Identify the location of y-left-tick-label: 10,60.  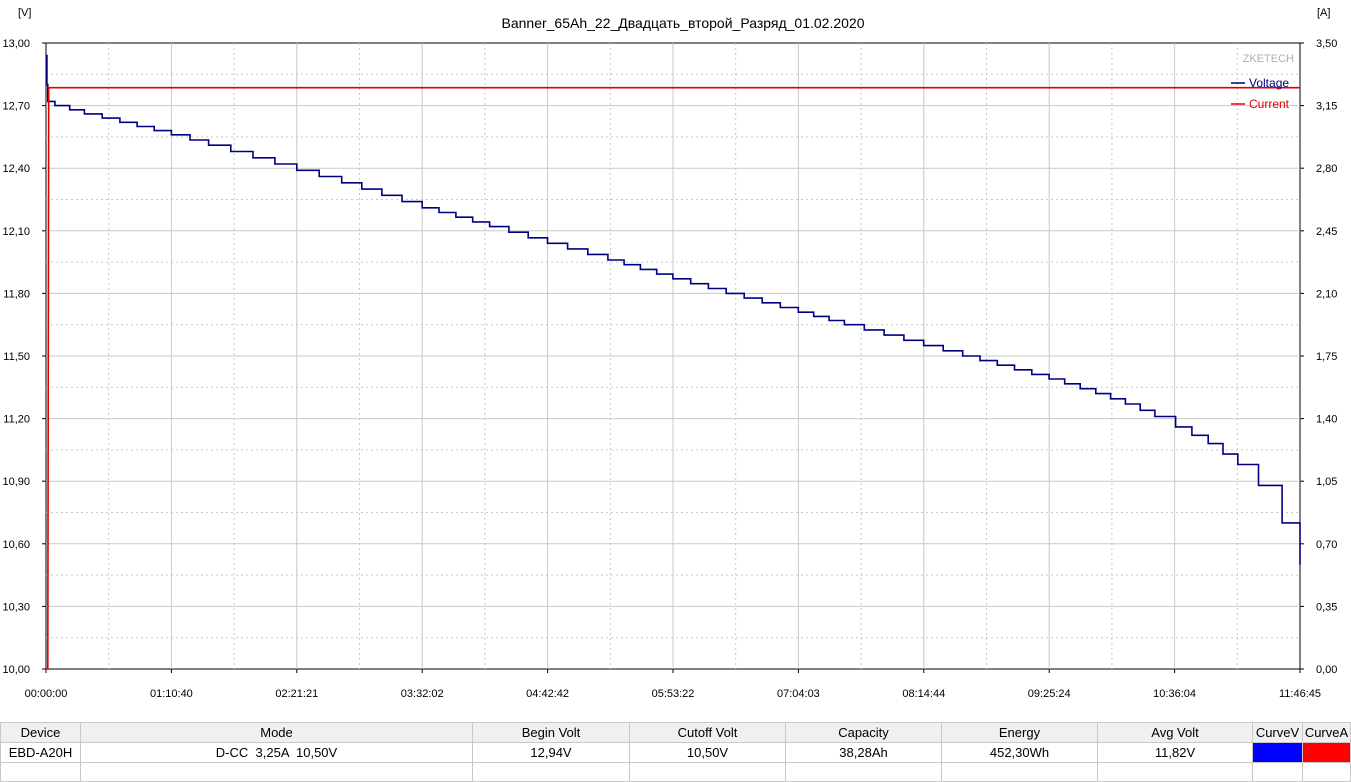
(16, 545).